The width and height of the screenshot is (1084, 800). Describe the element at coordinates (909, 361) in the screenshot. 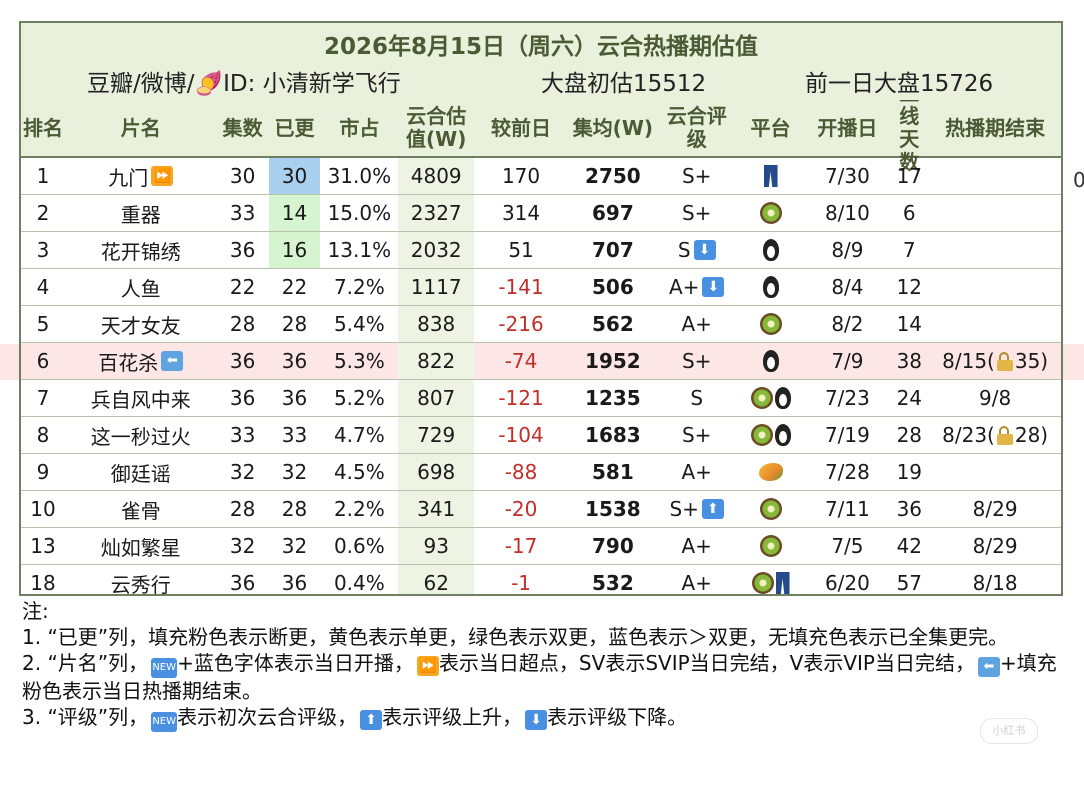

I see `days-cell: 38` at that location.